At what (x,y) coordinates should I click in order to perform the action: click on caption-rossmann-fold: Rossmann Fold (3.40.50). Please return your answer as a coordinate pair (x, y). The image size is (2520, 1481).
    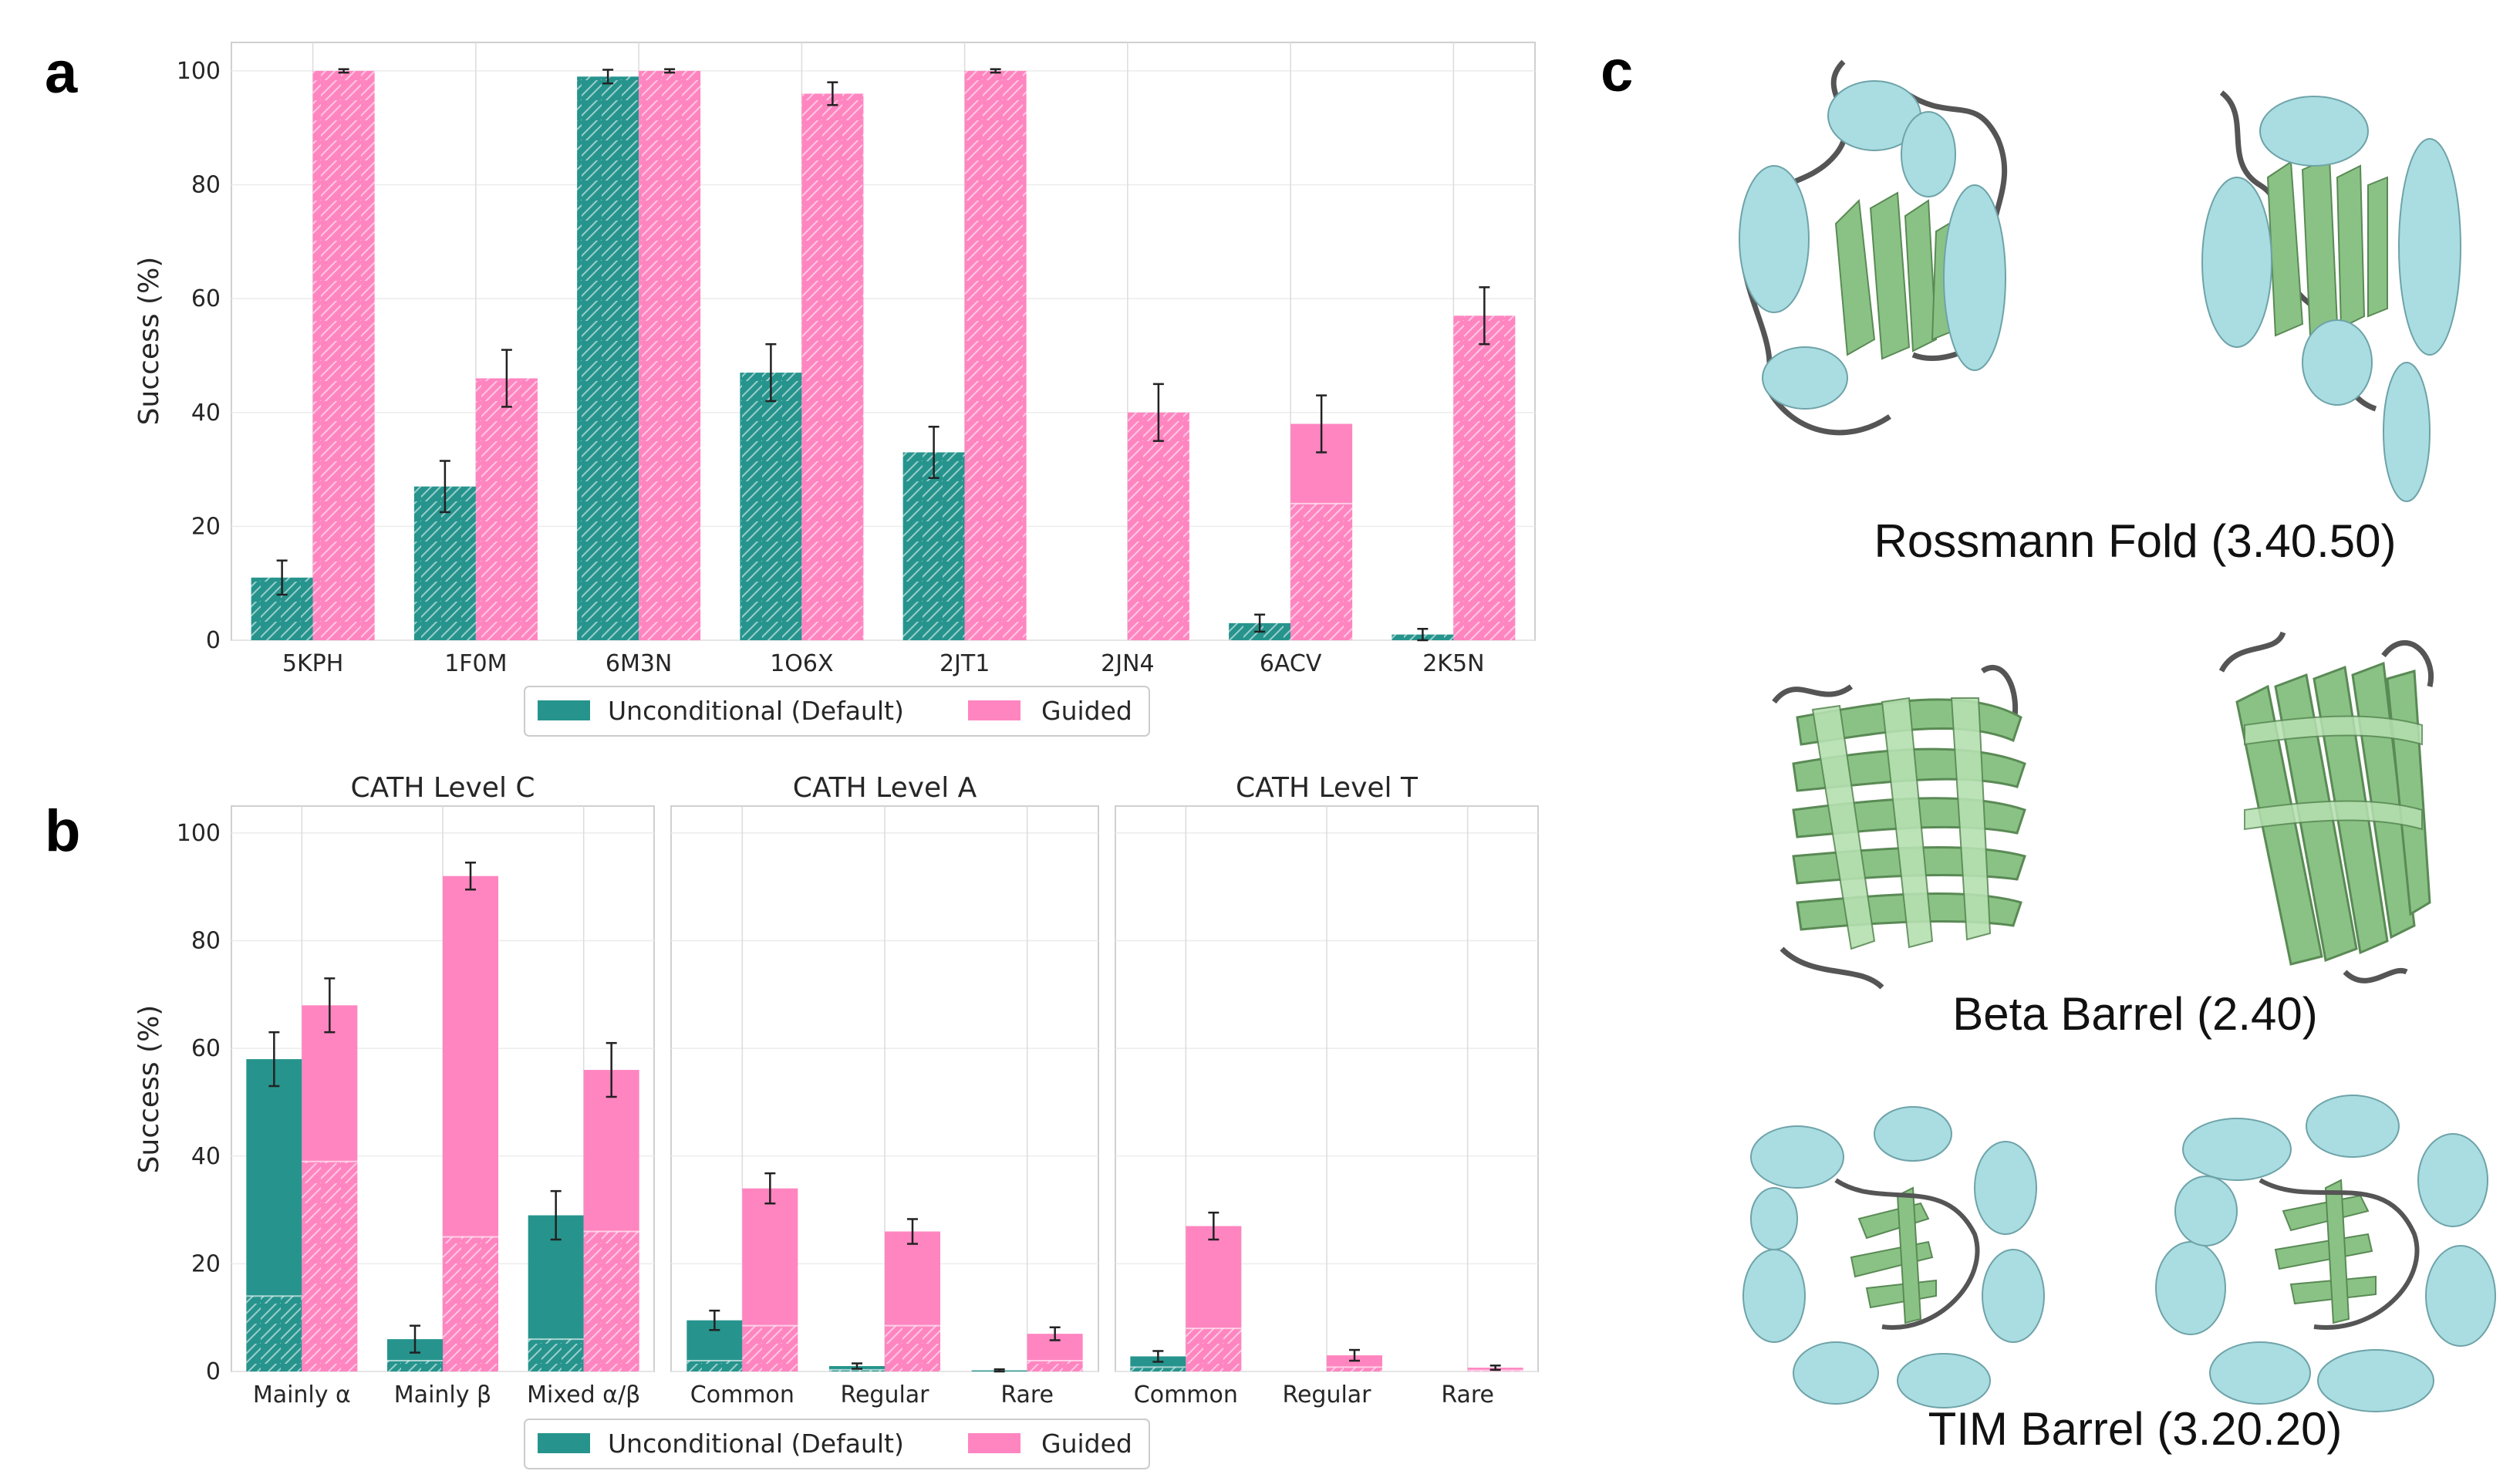
    Looking at the image, I should click on (2135, 541).